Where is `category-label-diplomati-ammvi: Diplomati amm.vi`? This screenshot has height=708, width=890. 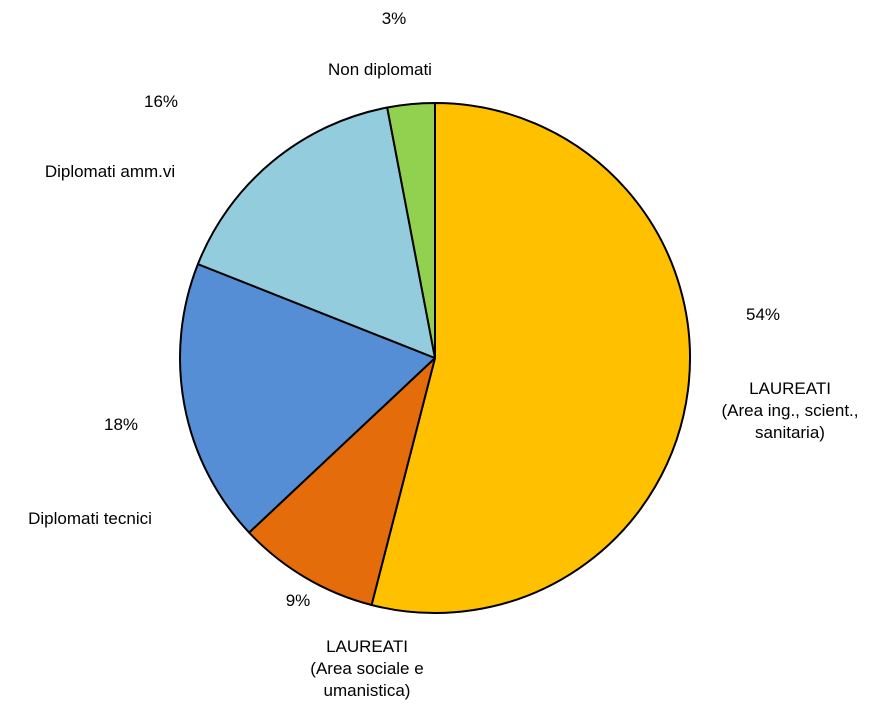
category-label-diplomati-ammvi: Diplomati amm.vi is located at coordinates (110, 171).